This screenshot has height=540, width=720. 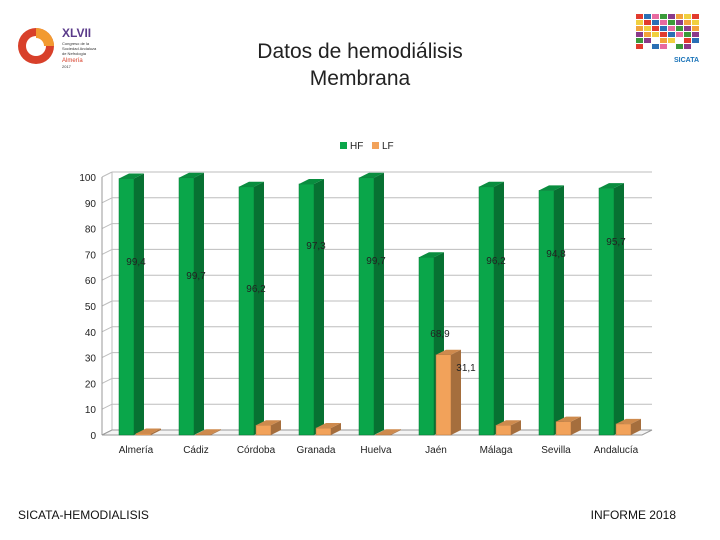 I want to click on chart-title: Datos de hemodiálisis Membrana, so click(x=360, y=65).